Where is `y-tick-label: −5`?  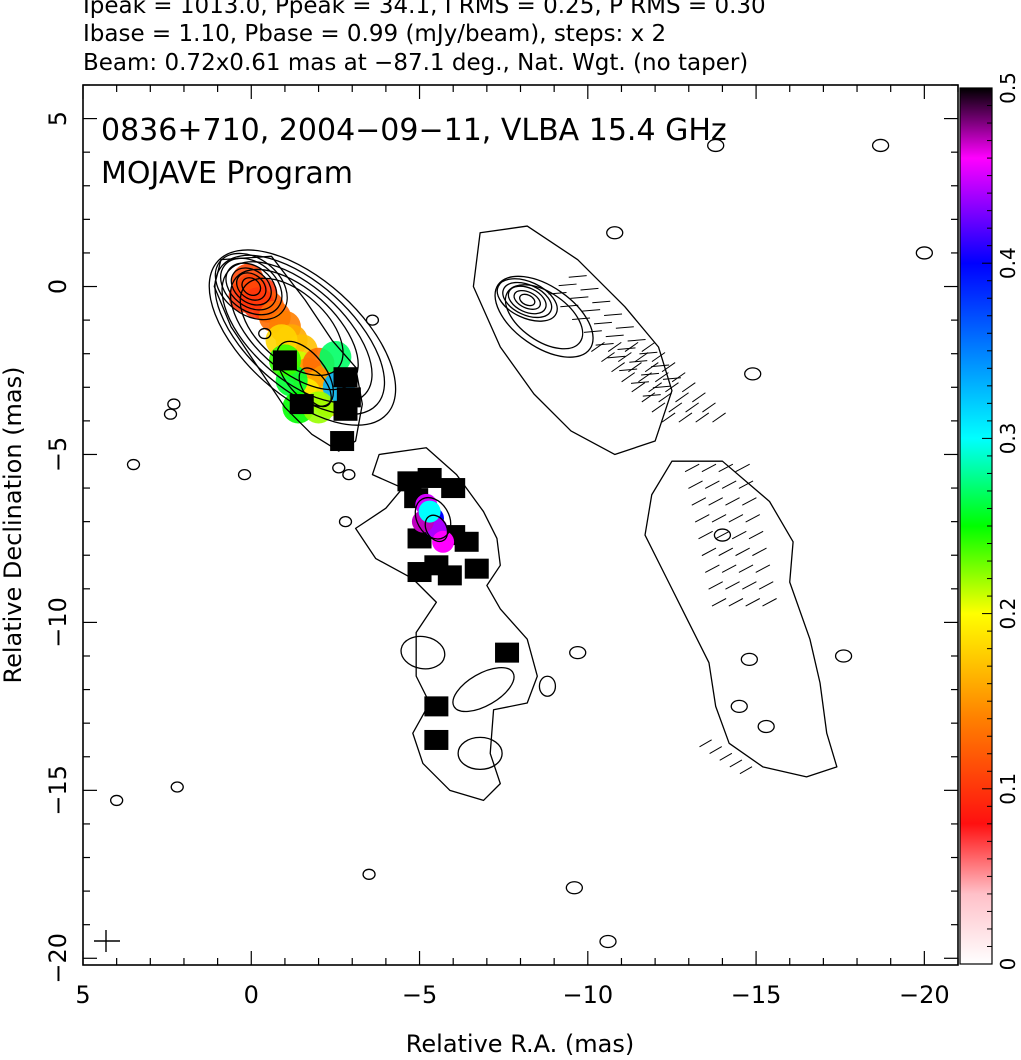
y-tick-label: −5 is located at coordinates (58, 454).